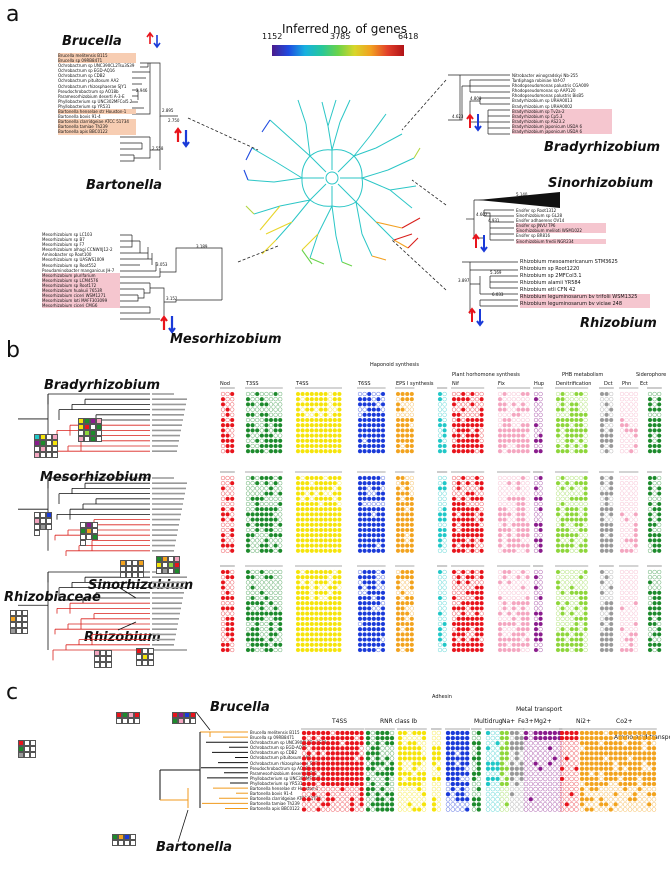 The image size is (670, 875). What do you see at coordinates (133, 843) in the screenshot?
I see `state-cell` at bounding box center [133, 843].